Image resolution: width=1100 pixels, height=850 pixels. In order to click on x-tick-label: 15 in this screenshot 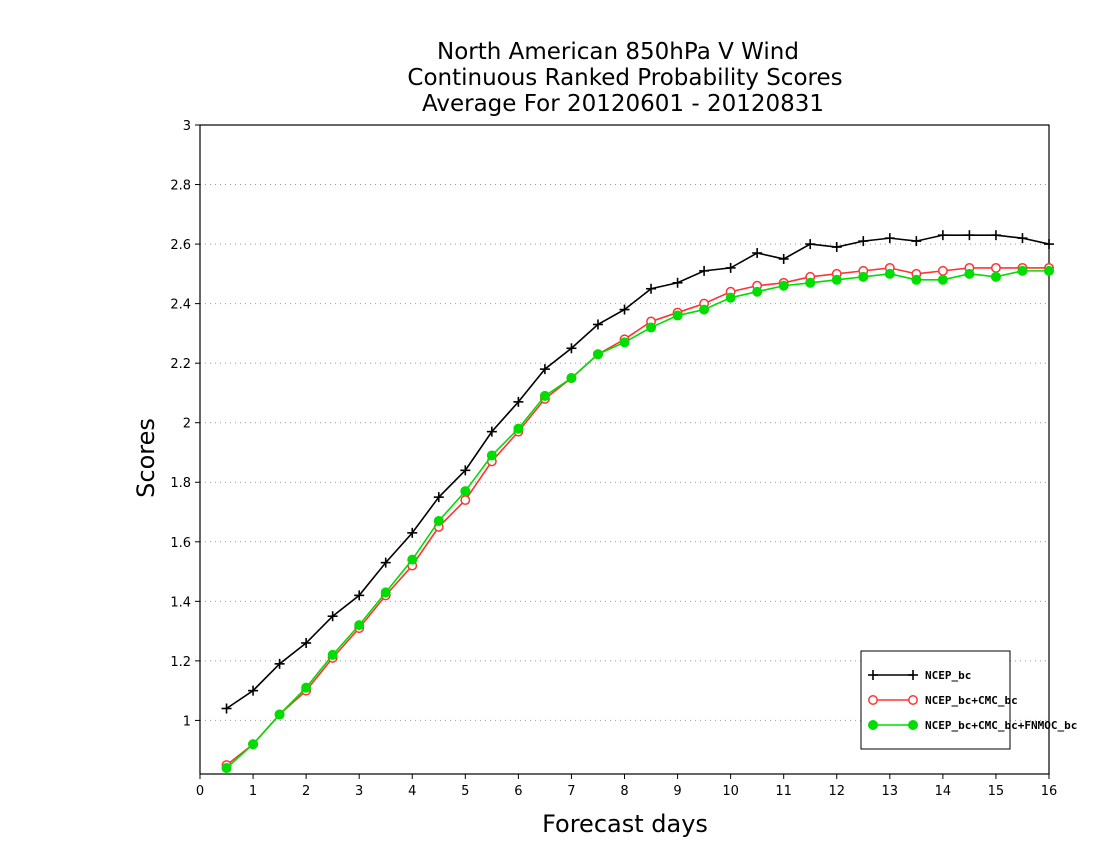, I will do `click(996, 791)`.